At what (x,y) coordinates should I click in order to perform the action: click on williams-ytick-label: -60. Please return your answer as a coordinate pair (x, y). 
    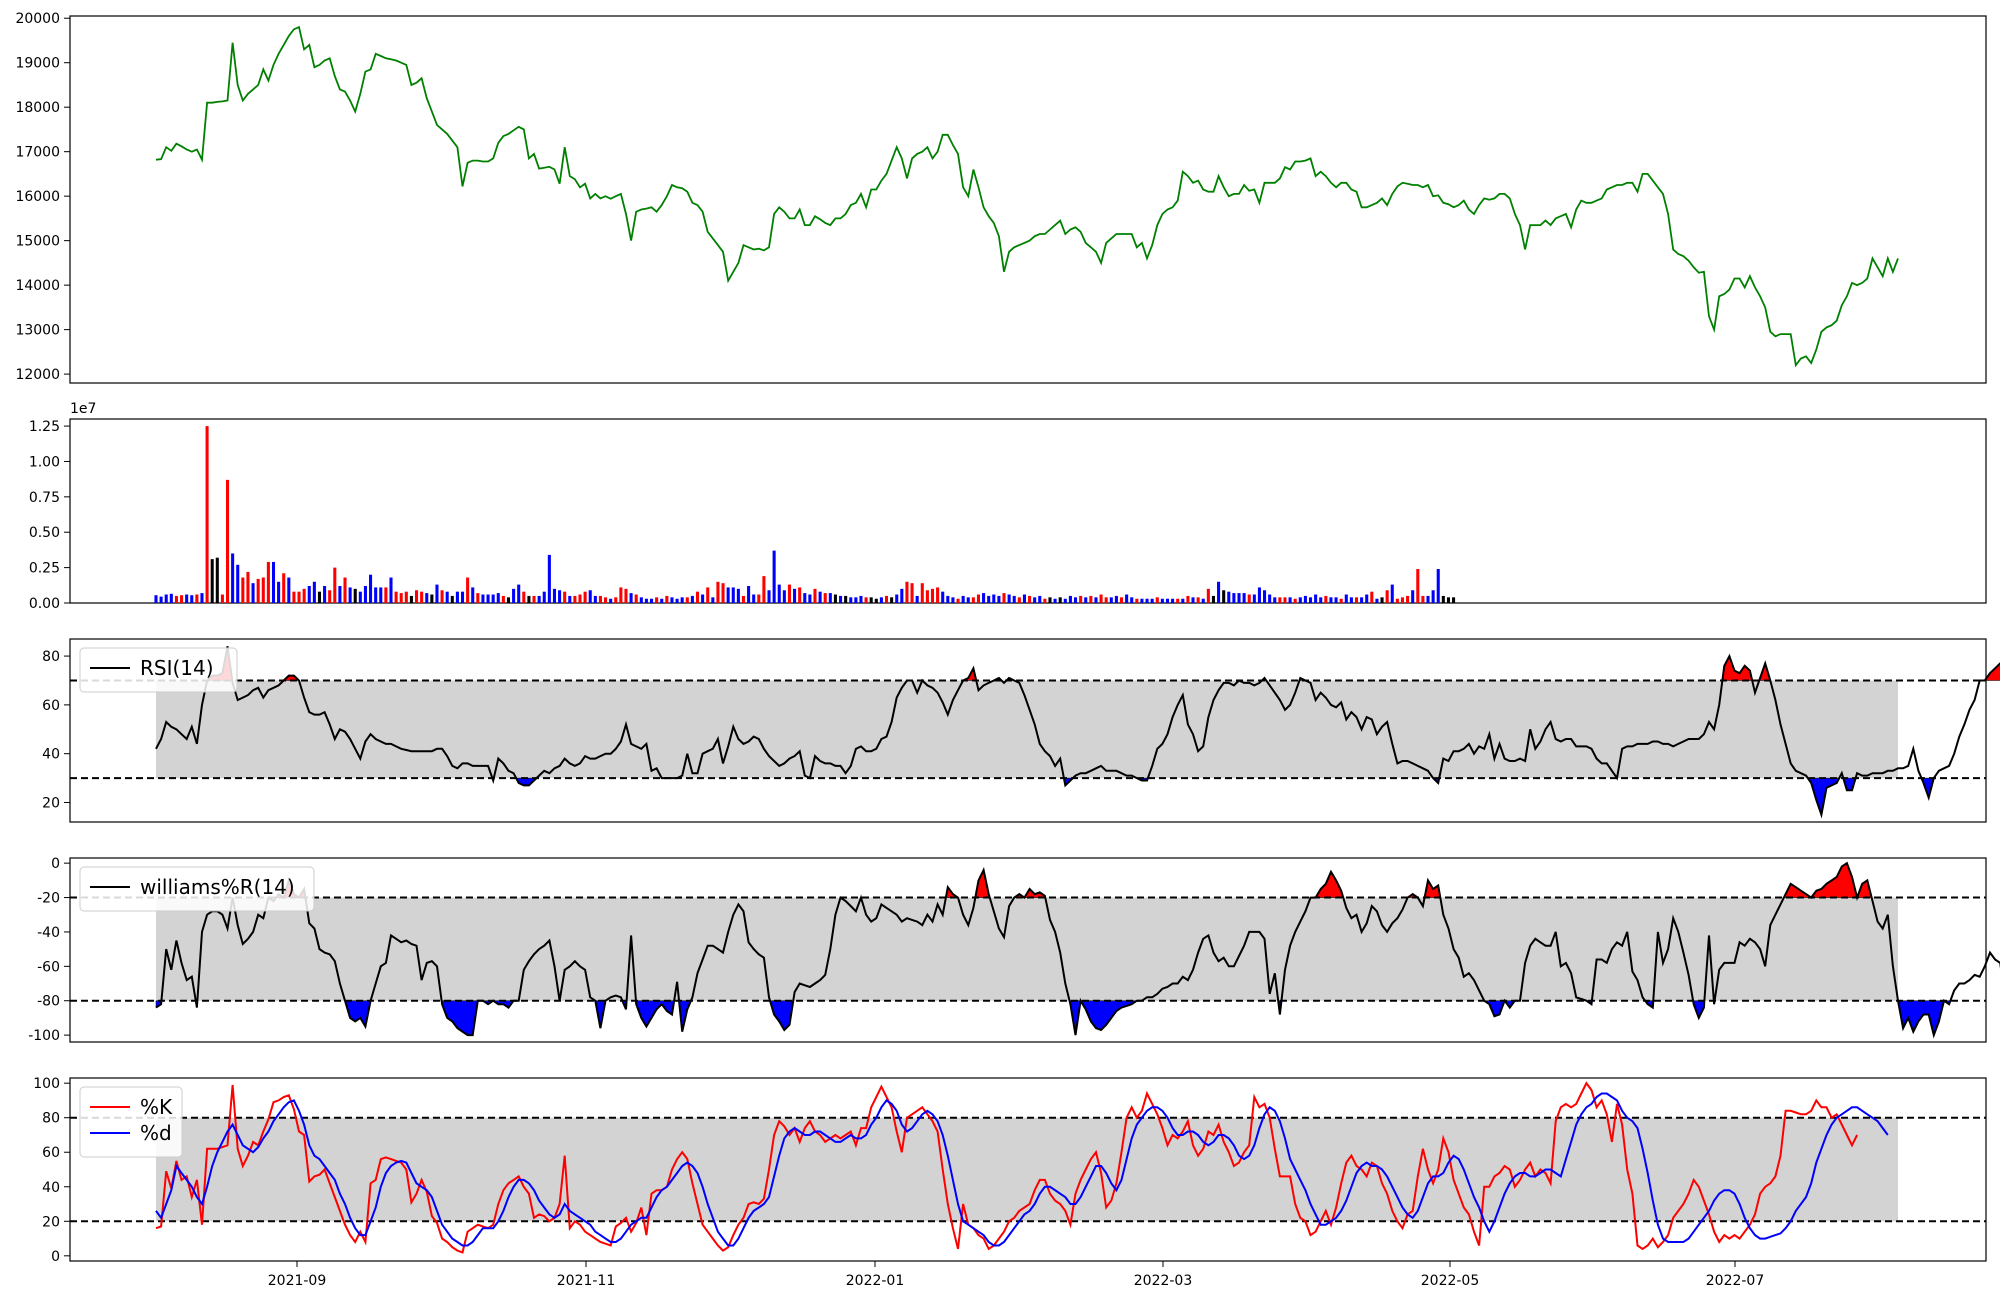
    Looking at the image, I should click on (48, 967).